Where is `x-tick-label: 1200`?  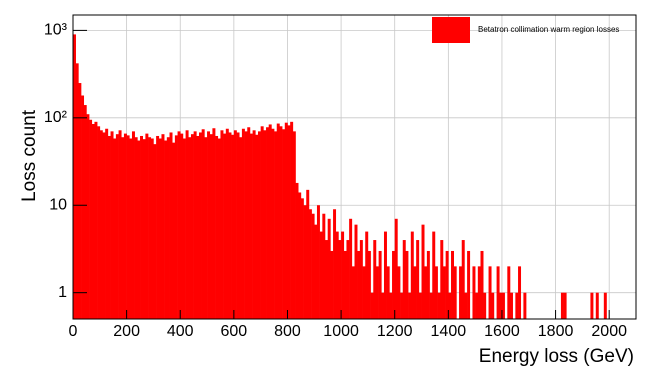
x-tick-label: 1200 is located at coordinates (395, 331).